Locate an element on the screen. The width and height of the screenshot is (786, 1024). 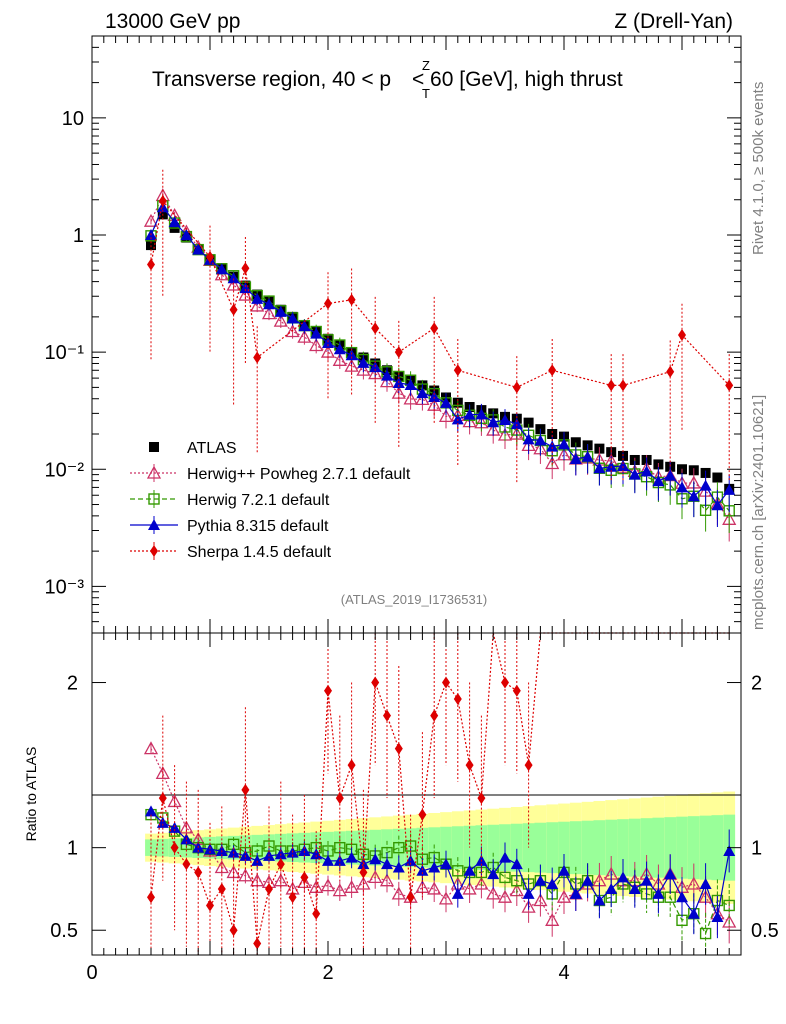
legend-item-0: ATLAS is located at coordinates (193, 448).